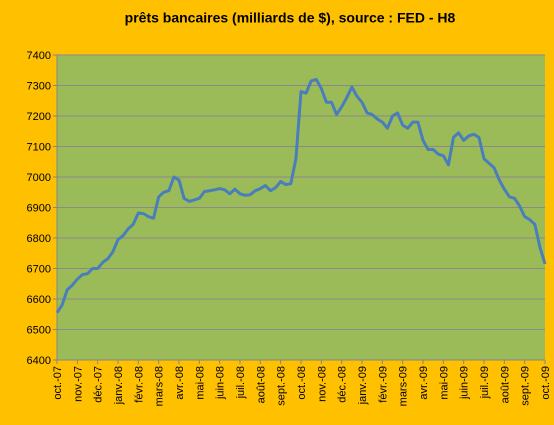  Describe the element at coordinates (58, 383) in the screenshot. I see `x-tick-label: oct.-07` at that location.